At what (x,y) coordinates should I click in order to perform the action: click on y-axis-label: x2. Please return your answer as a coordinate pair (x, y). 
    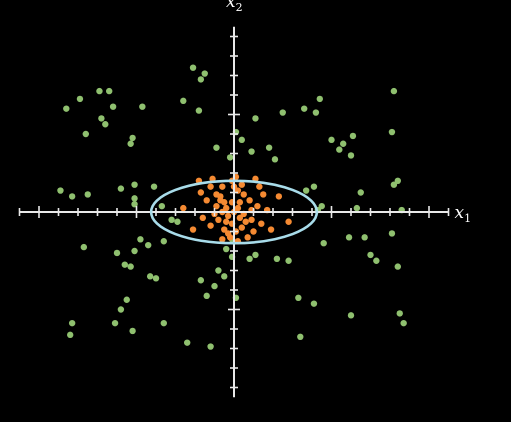
    Looking at the image, I should click on (234, 7).